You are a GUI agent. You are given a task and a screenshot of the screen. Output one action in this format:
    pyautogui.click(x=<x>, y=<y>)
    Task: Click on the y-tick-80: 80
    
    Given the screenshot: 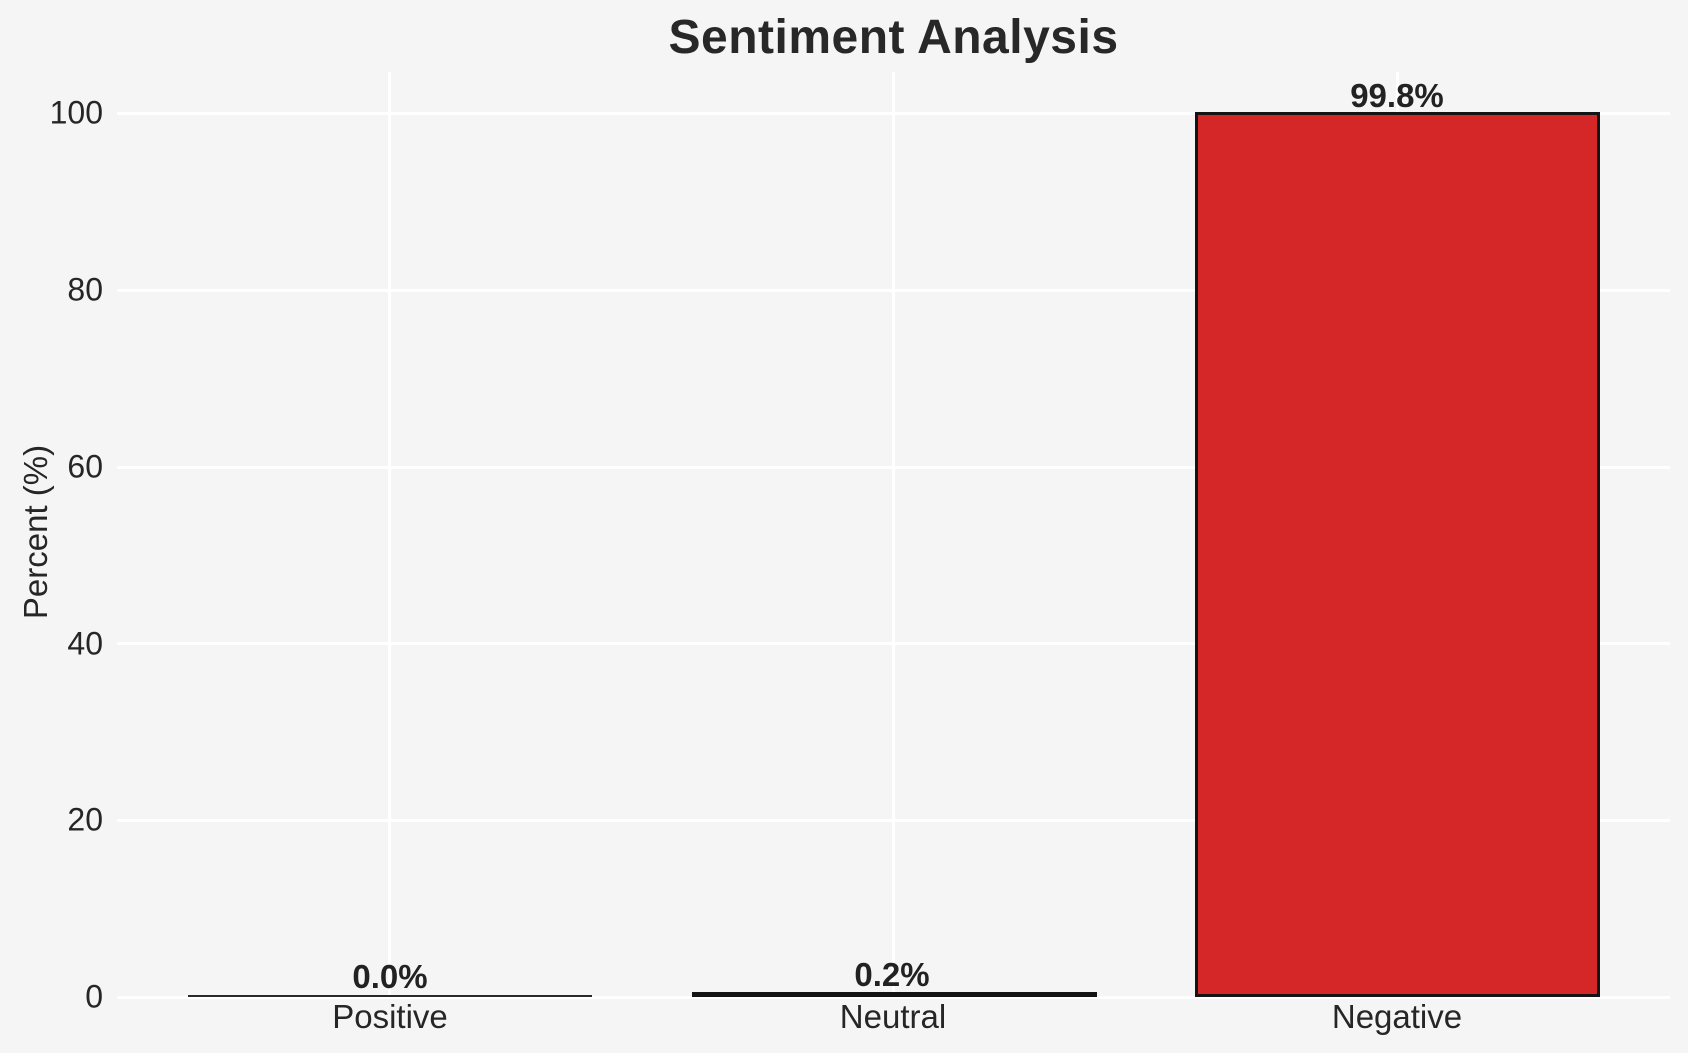 What is the action you would take?
    pyautogui.click(x=85, y=289)
    